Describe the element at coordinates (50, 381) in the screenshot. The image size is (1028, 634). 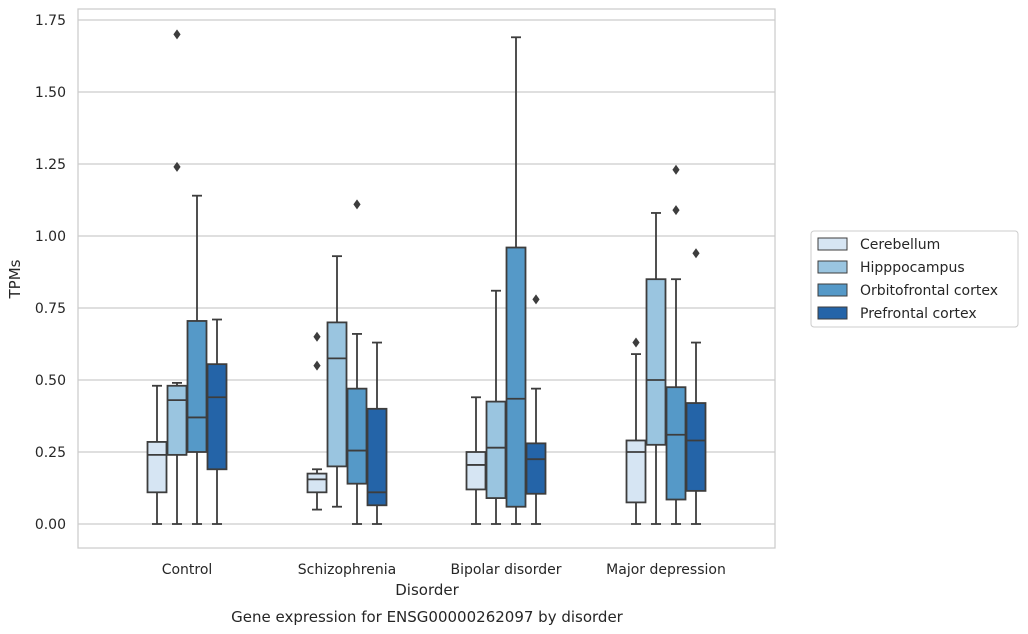
I see `y-tick-label: 0.50` at that location.